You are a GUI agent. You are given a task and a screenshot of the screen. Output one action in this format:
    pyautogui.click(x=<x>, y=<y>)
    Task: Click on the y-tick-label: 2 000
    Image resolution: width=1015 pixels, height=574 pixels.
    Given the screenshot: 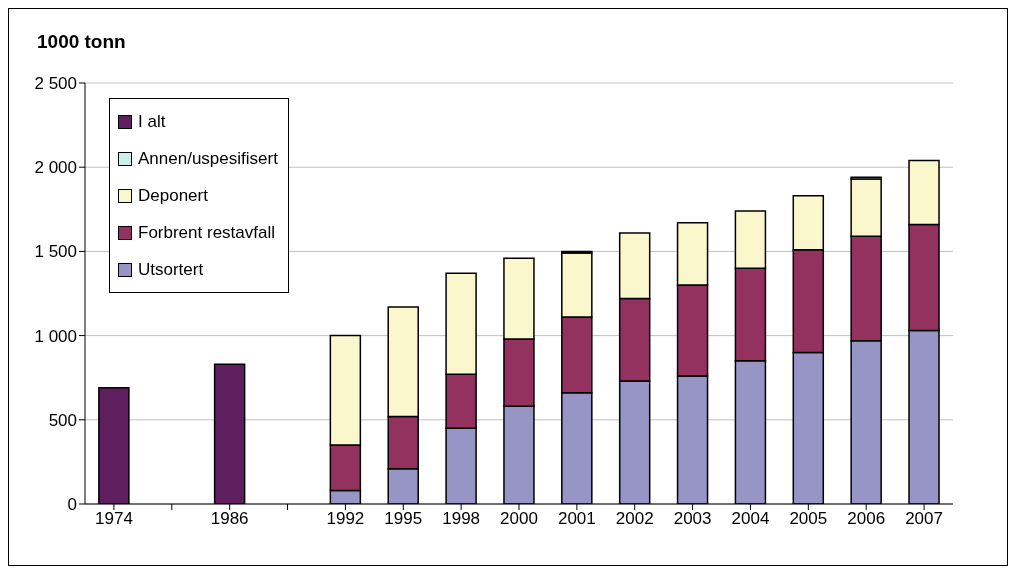 What is the action you would take?
    pyautogui.click(x=55, y=168)
    